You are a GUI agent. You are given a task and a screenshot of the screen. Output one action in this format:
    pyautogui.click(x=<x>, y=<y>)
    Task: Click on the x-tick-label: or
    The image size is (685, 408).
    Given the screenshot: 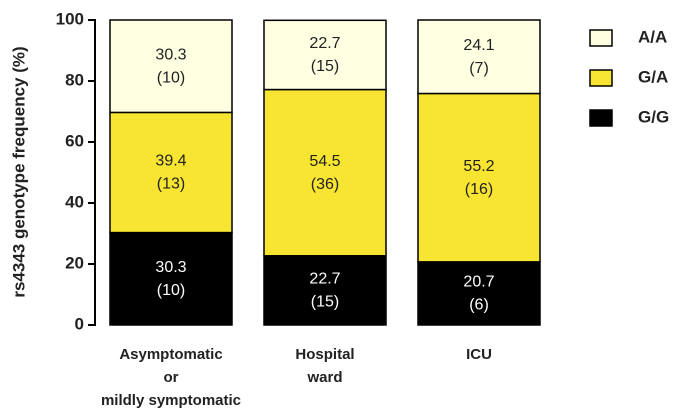 What is the action you would take?
    pyautogui.click(x=171, y=377)
    